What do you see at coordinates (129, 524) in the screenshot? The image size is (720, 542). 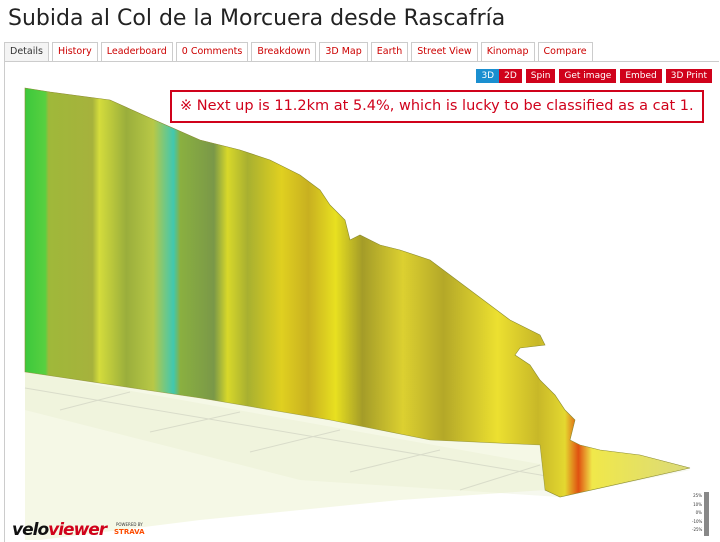 I see `powered-by: POWERED BY` at bounding box center [129, 524].